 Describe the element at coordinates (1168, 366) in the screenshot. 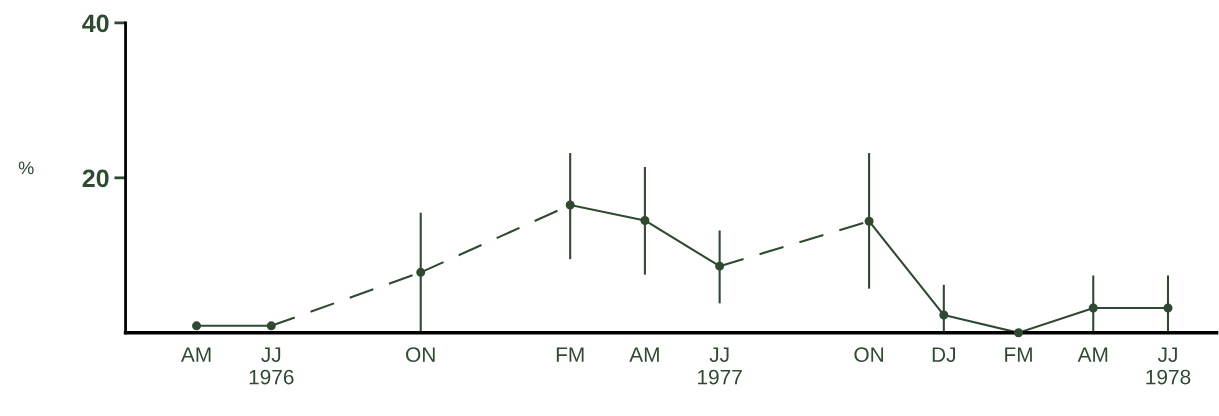

I see `x-tick-label: JJ 1978` at that location.